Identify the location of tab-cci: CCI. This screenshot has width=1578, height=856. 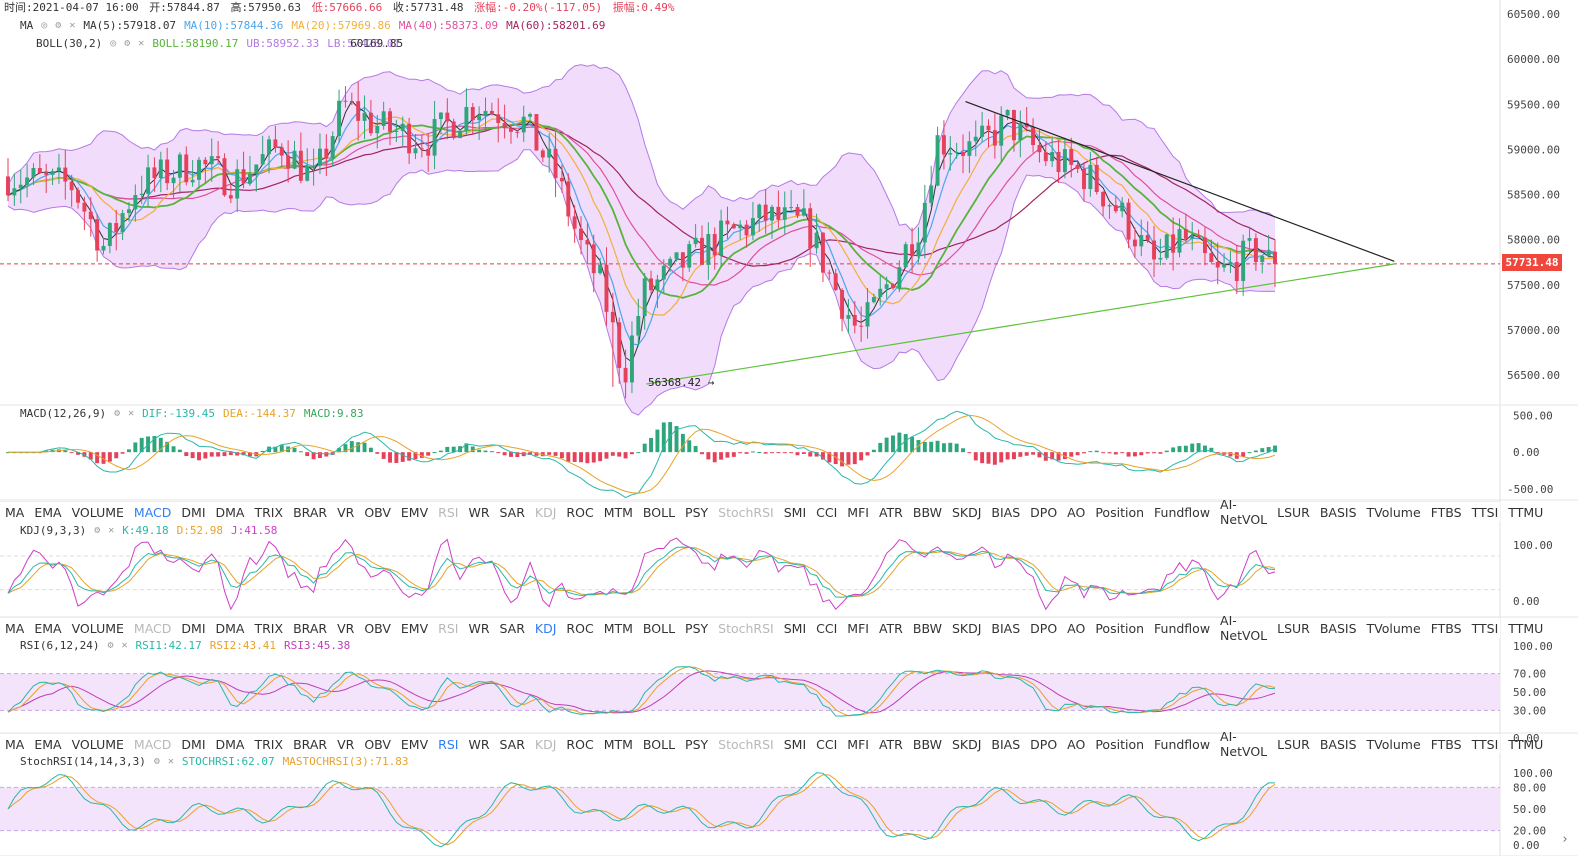
(827, 512).